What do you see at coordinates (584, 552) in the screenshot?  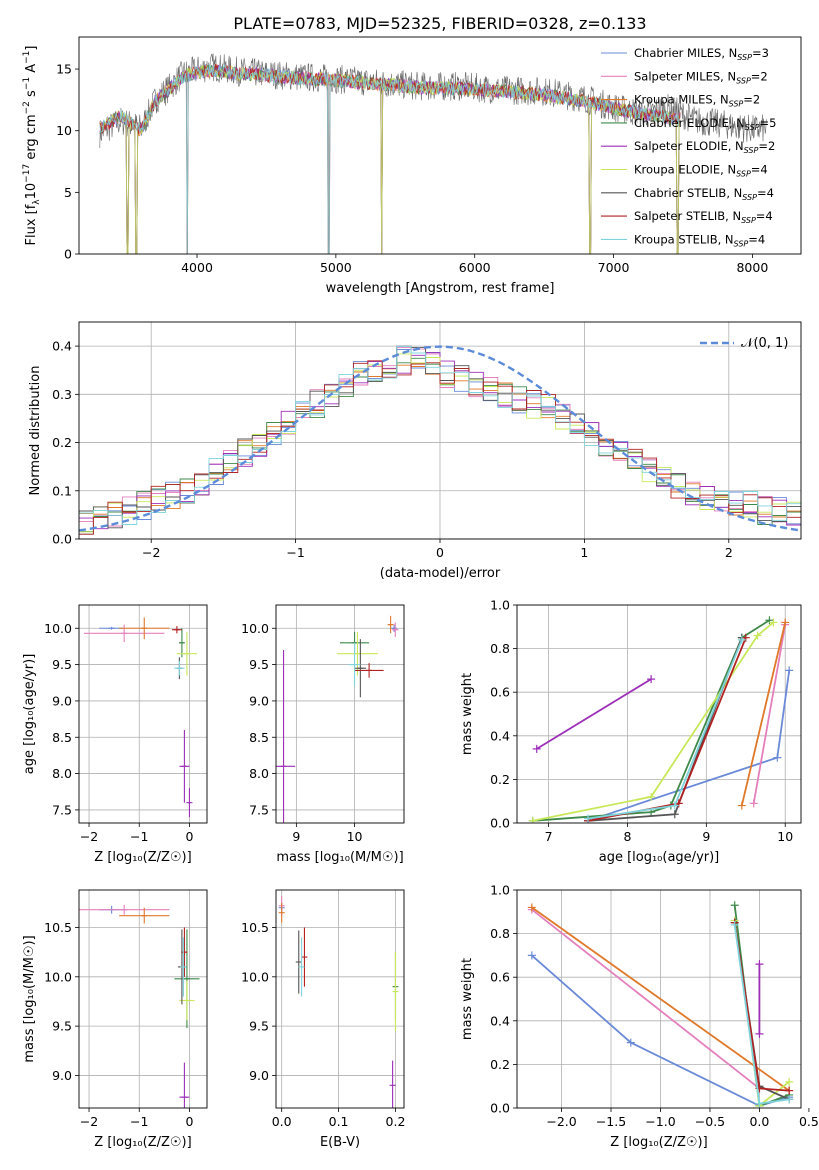 I see `x-tick-label: 1` at bounding box center [584, 552].